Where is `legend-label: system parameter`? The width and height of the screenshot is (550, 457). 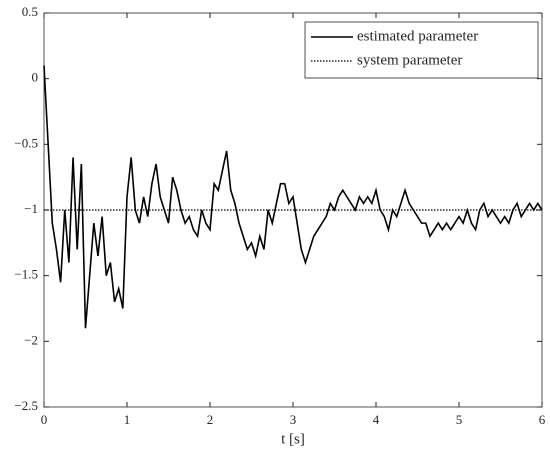 legend-label: system parameter is located at coordinates (409, 60).